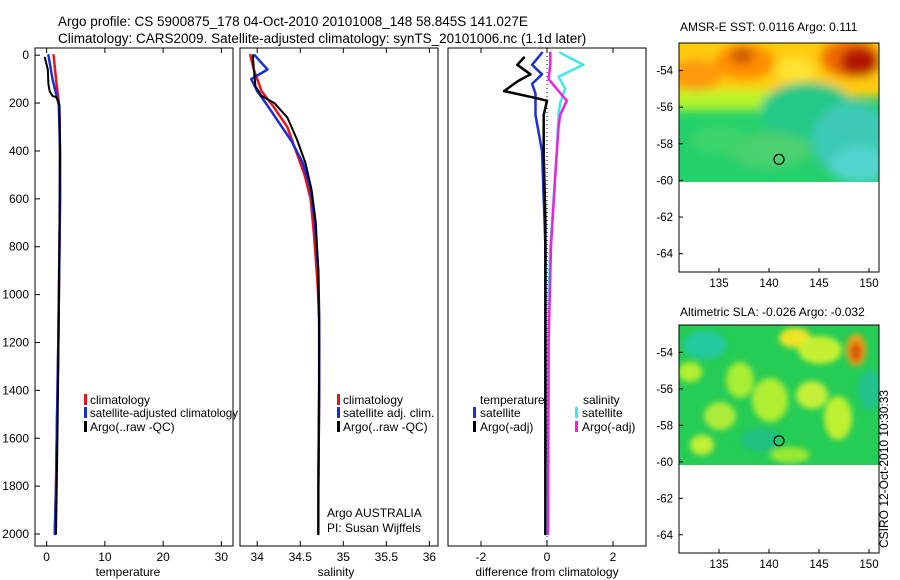 The width and height of the screenshot is (900, 580). I want to click on series-line-argo-raw-qc-, so click(52, 295).